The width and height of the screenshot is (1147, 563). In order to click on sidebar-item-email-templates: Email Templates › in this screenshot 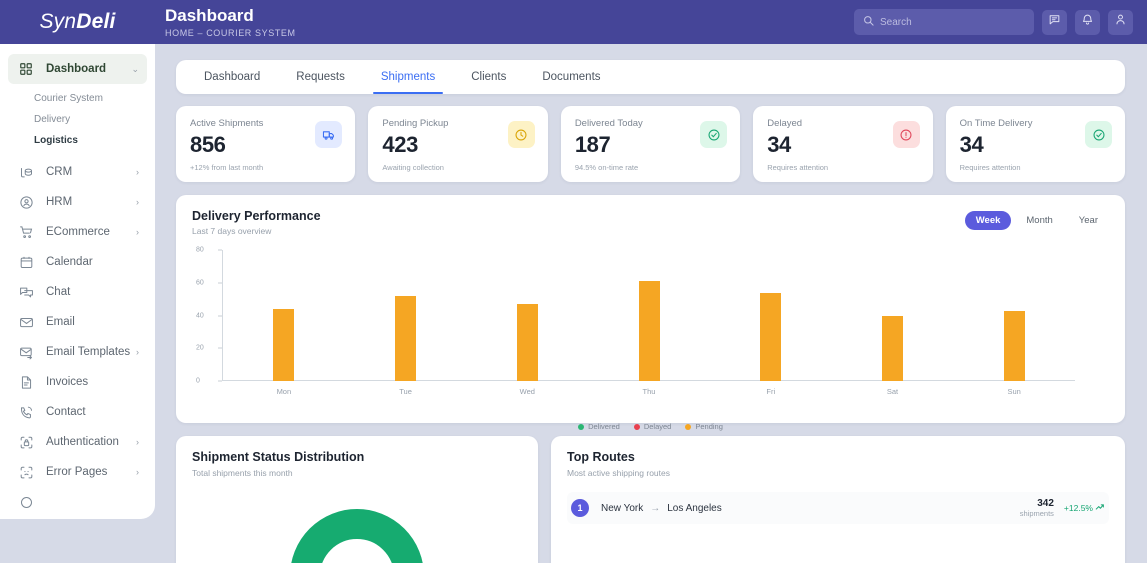, I will do `click(77, 352)`.